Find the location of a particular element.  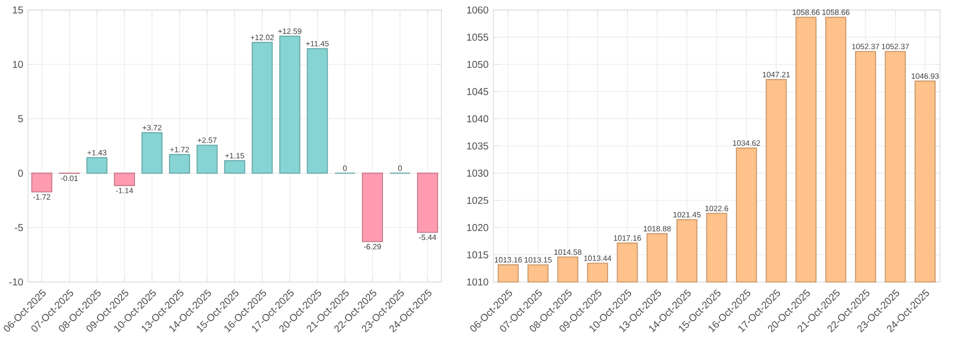

y-tick-label: 1045 is located at coordinates (477, 92).